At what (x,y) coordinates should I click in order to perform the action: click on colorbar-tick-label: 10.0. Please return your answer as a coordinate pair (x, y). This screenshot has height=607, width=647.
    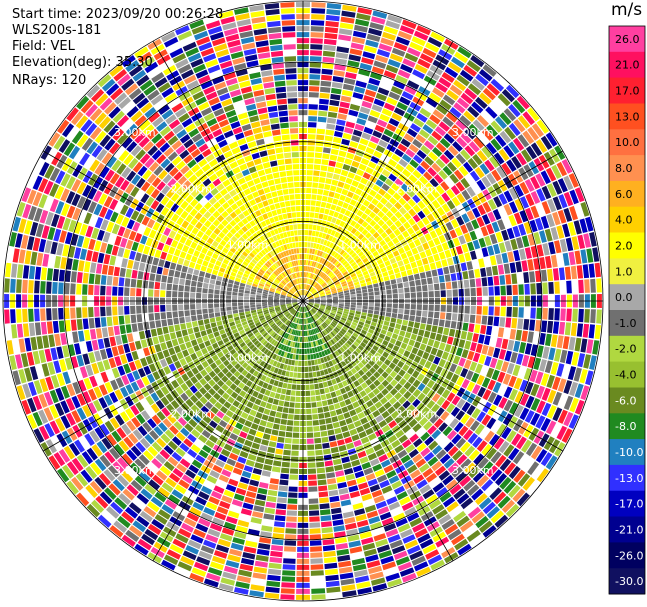
    Looking at the image, I should click on (627, 142).